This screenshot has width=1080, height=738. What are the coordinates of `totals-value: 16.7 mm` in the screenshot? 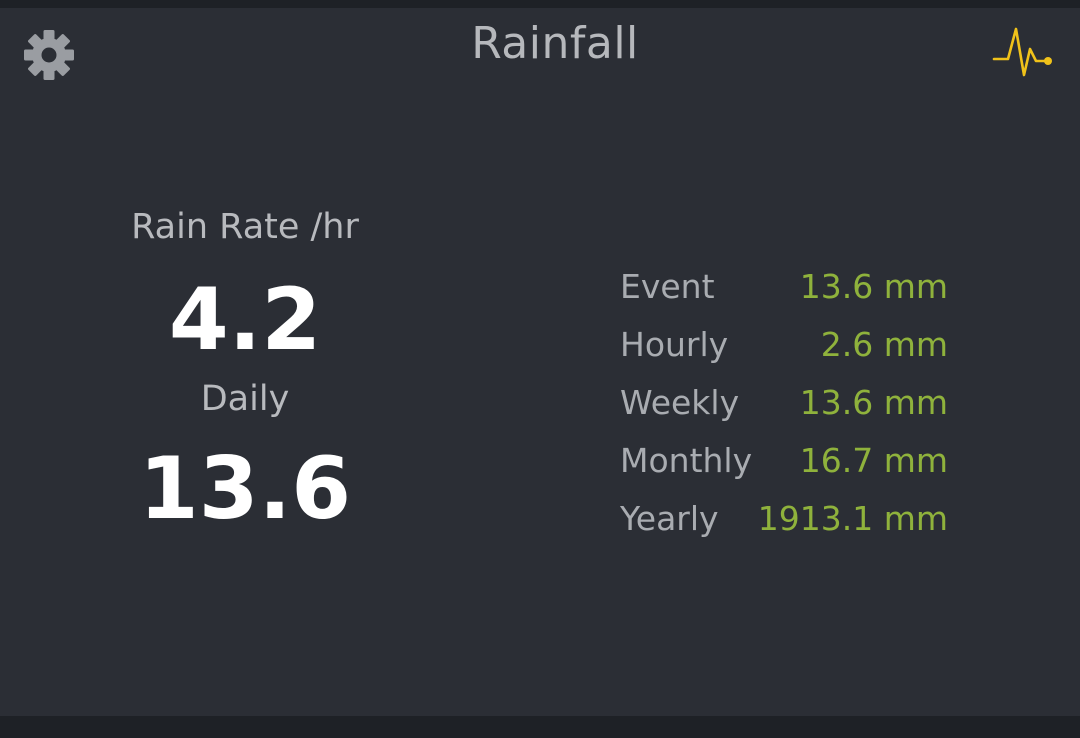 It's located at (873, 460).